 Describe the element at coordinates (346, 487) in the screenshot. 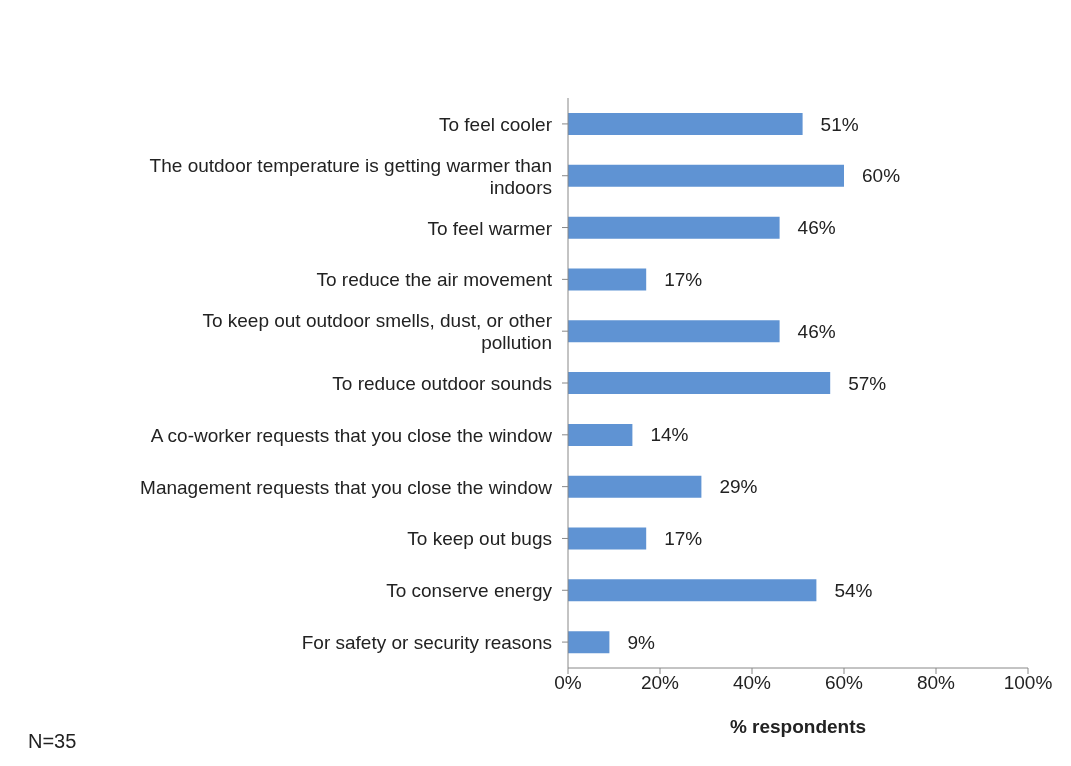

I see `y-tick-label: Management requests that you close the window` at that location.